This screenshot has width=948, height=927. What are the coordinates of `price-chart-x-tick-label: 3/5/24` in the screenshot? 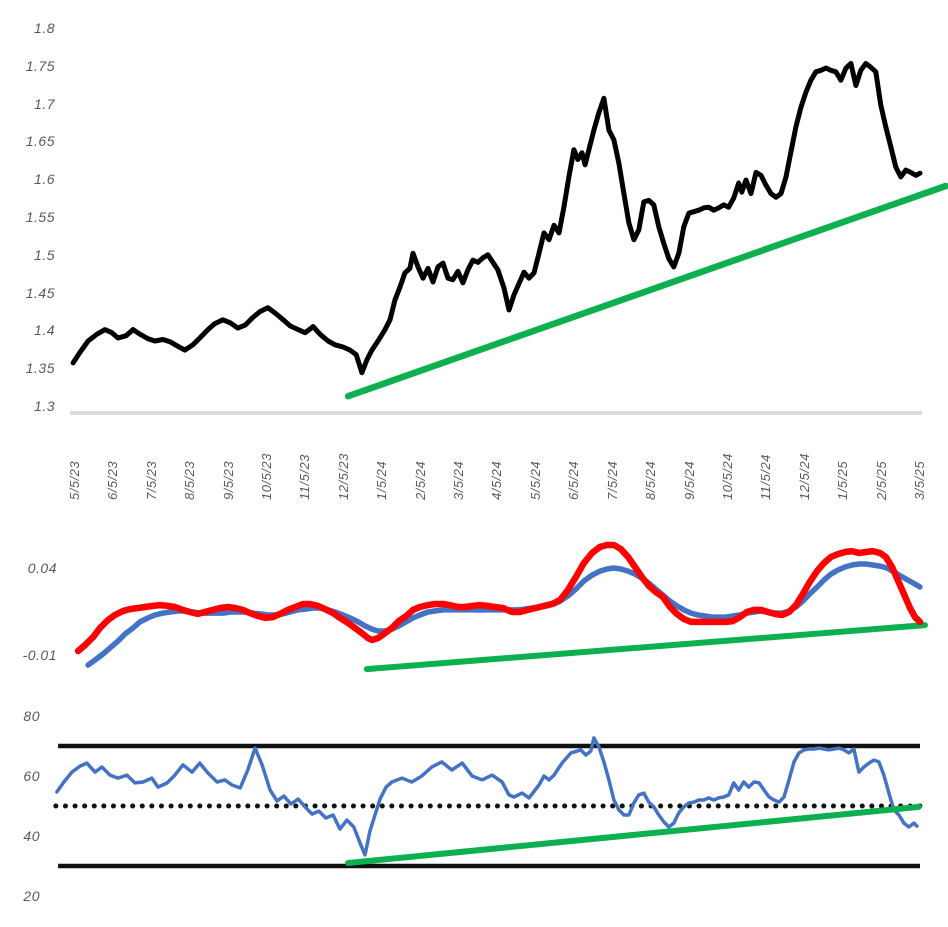 It's located at (458, 480).